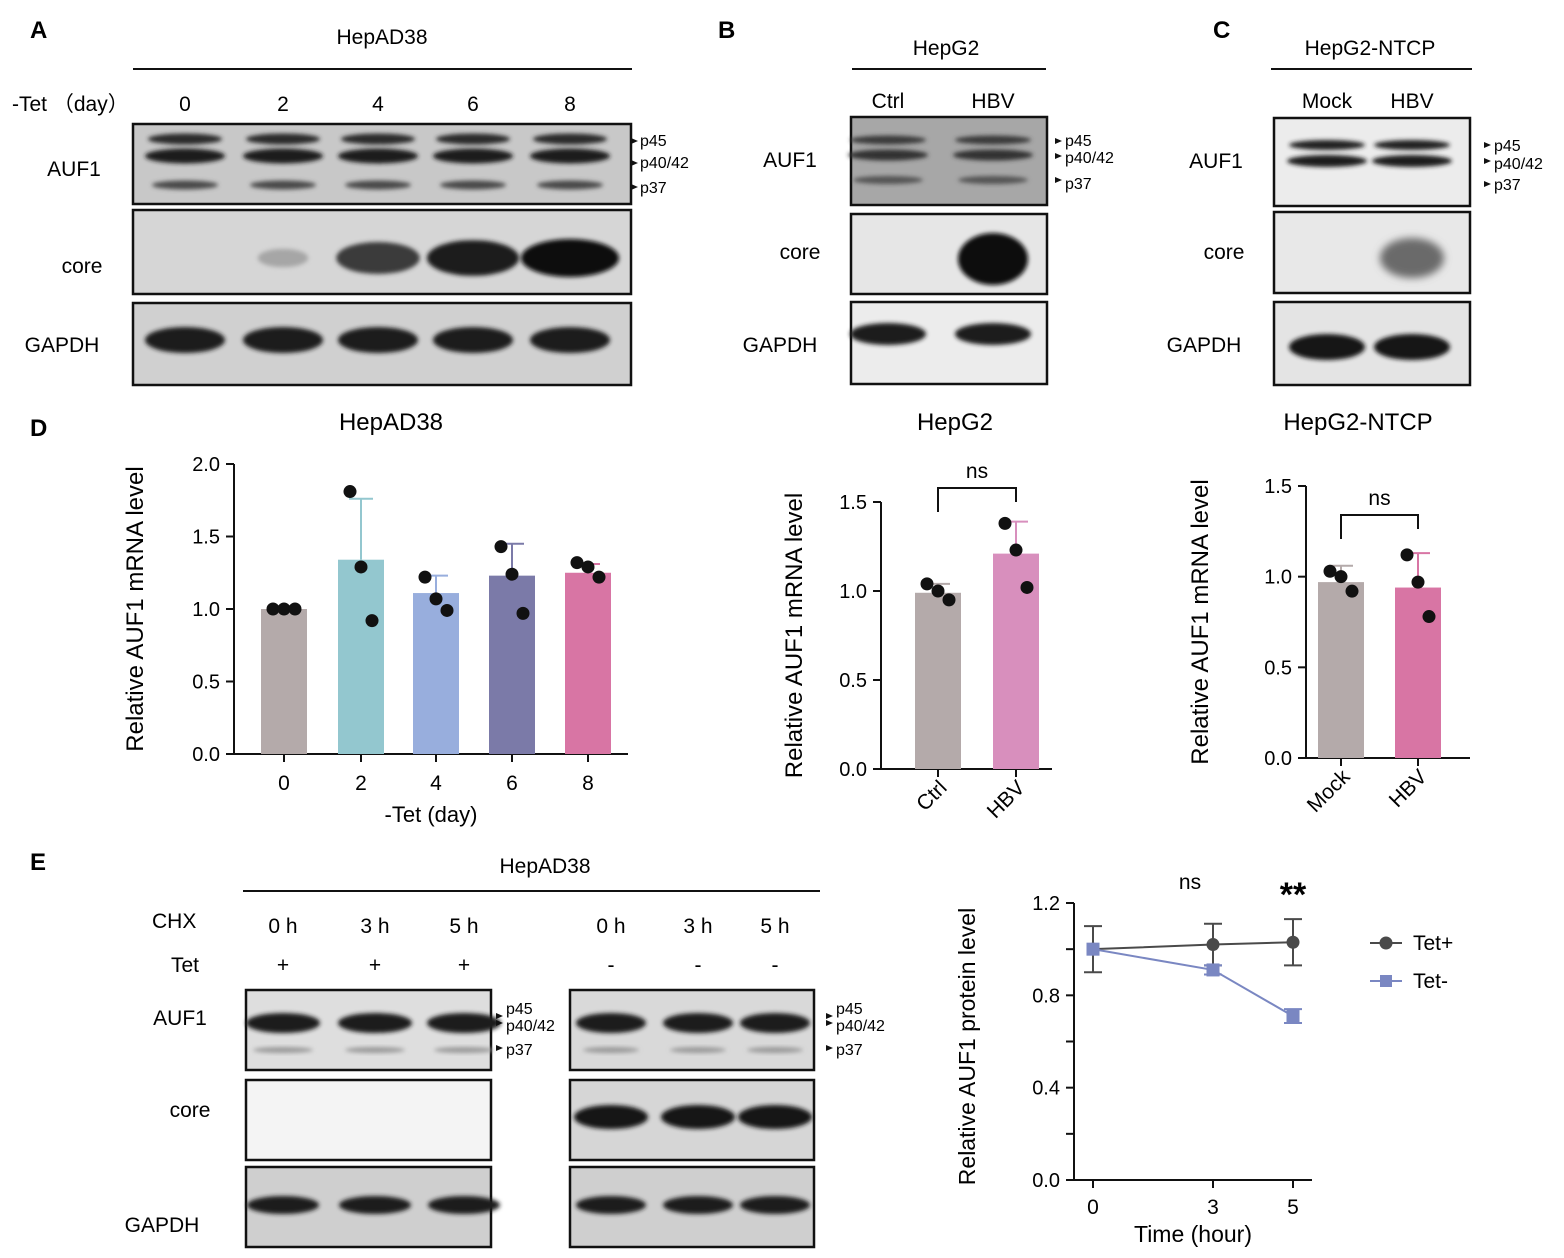 The height and width of the screenshot is (1258, 1564). What do you see at coordinates (38, 862) in the screenshot?
I see `panel-letter-e: E` at bounding box center [38, 862].